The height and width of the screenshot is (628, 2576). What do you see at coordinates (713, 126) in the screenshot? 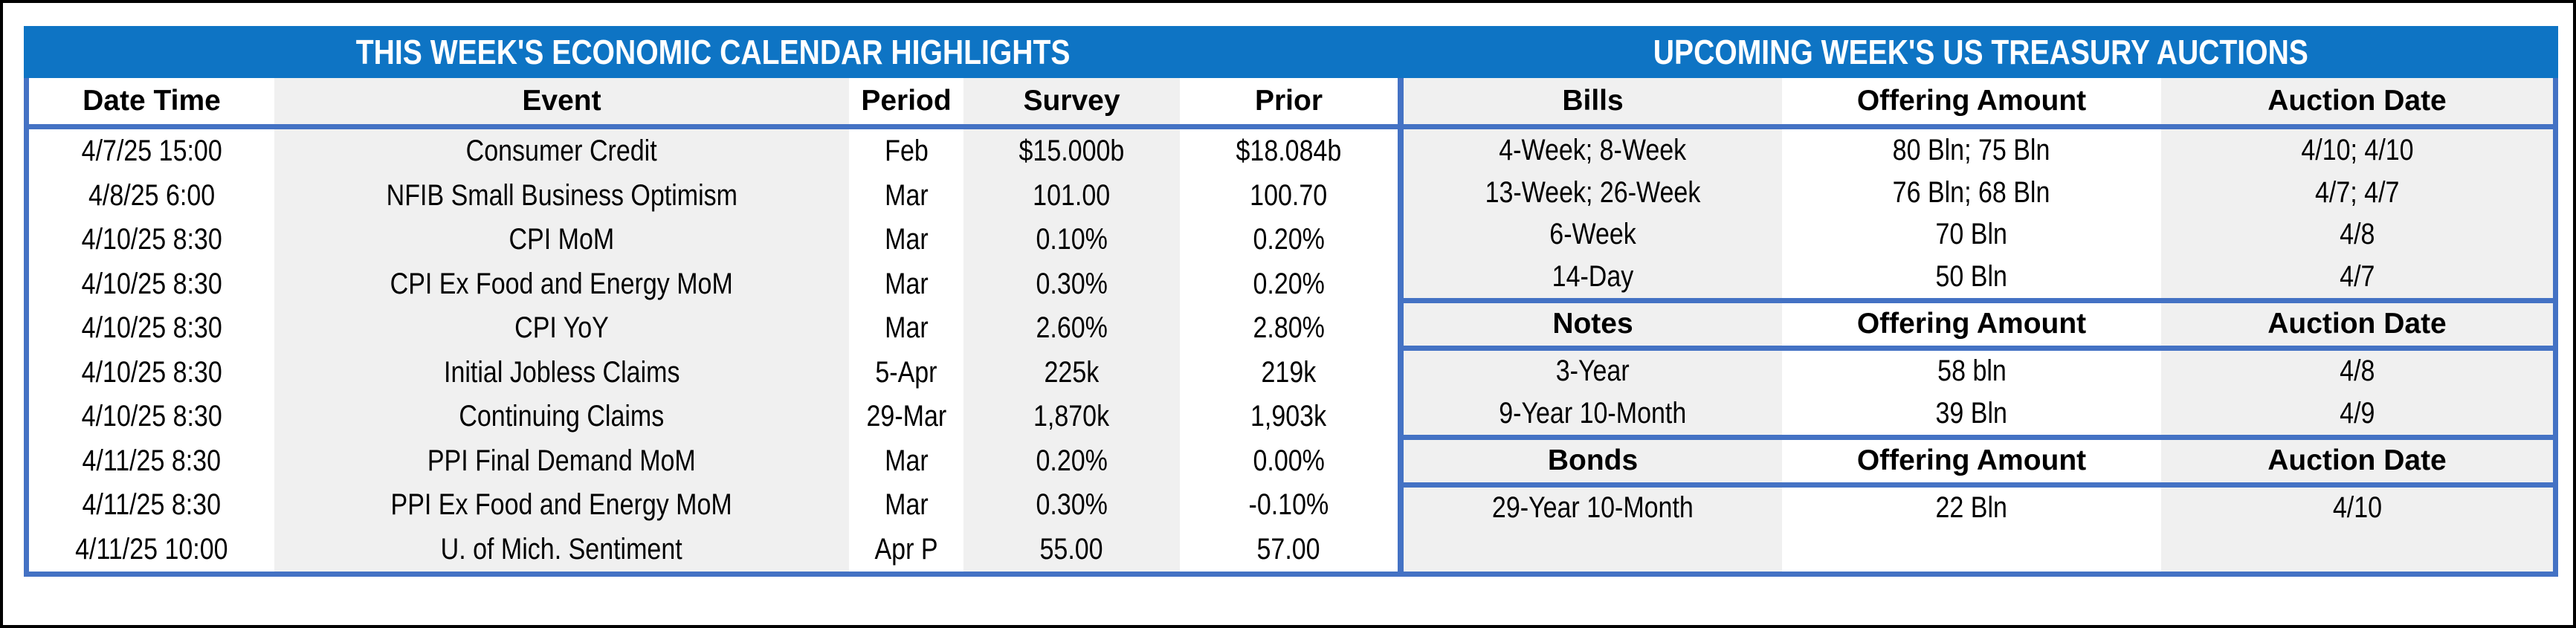
I see `calendar-header-underline` at bounding box center [713, 126].